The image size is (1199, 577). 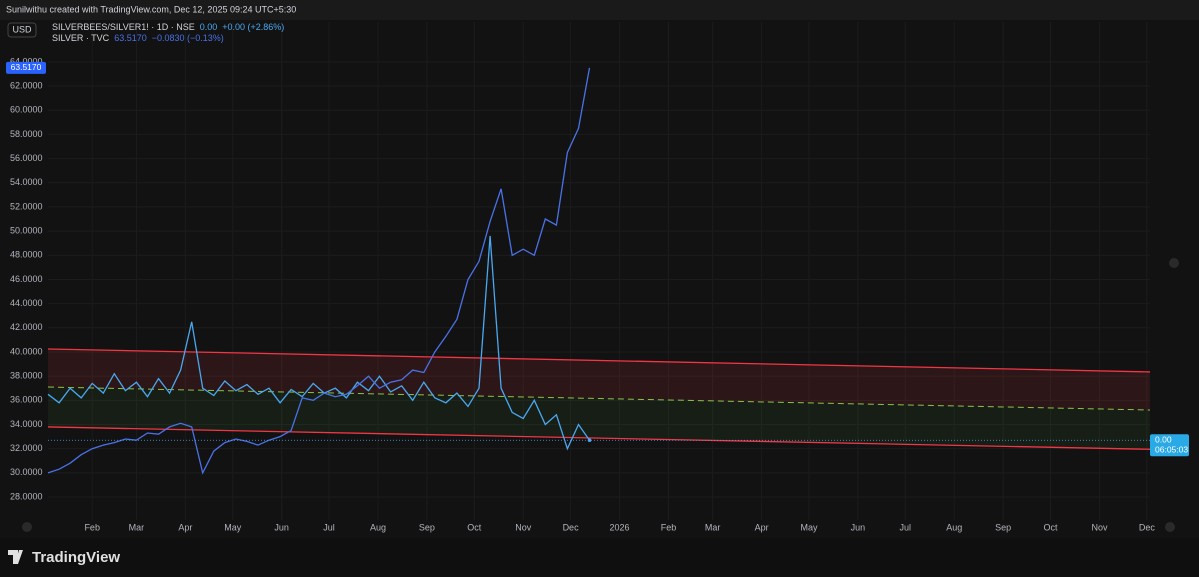 I want to click on price-tag-label: 63.5170, so click(x=26, y=67).